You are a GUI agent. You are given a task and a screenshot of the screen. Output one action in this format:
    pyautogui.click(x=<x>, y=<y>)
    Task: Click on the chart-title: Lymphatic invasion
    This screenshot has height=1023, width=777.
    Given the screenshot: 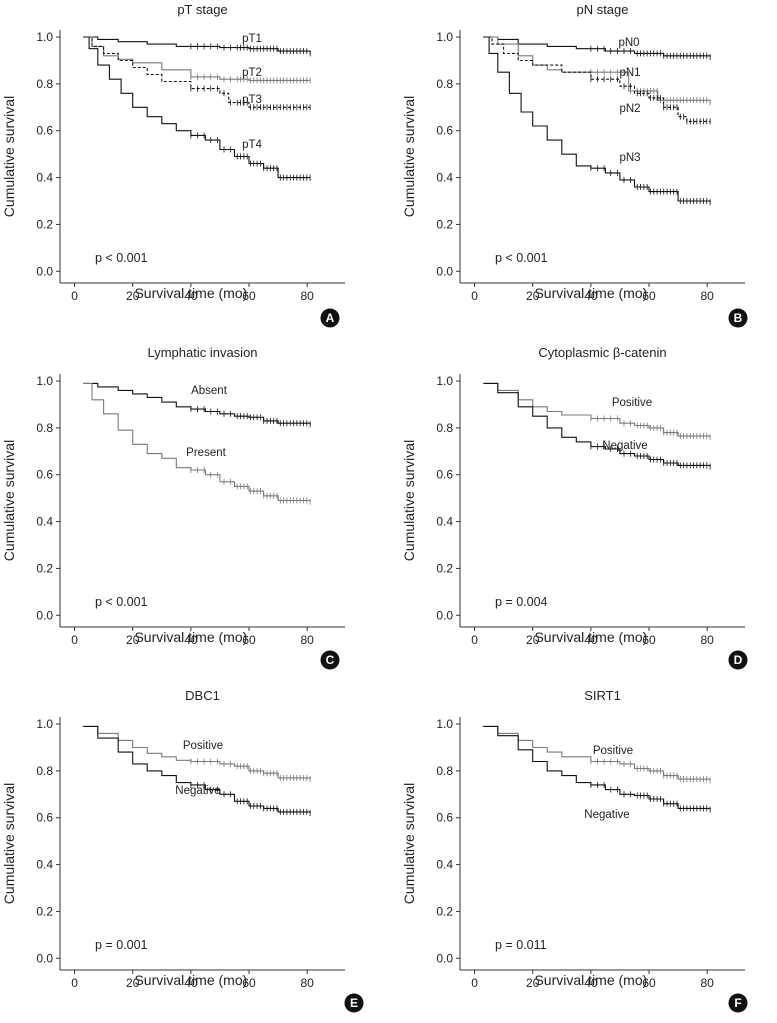 What is the action you would take?
    pyautogui.click(x=202, y=352)
    